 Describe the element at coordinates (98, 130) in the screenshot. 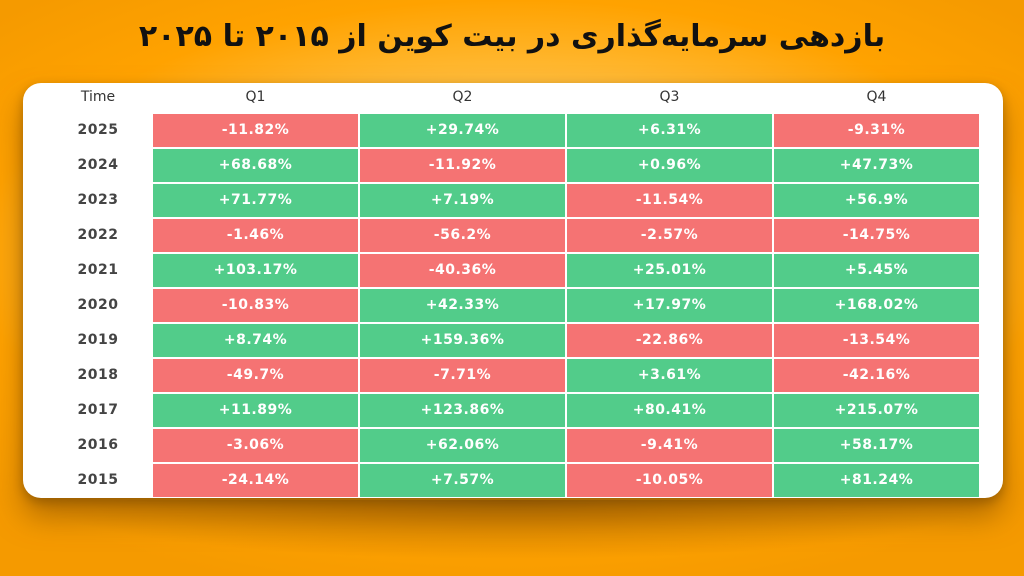

I see `row-year-label: 2025` at that location.